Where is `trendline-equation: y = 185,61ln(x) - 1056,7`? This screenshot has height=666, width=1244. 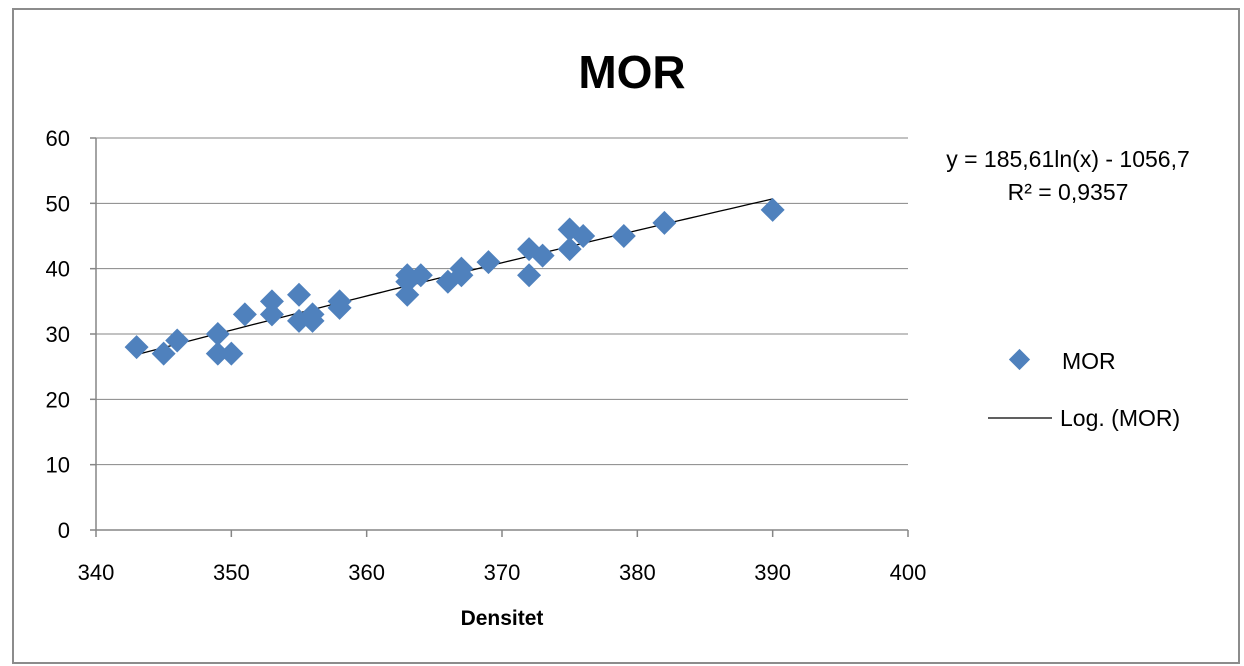
trendline-equation: y = 185,61ln(x) - 1056,7 is located at coordinates (1068, 159).